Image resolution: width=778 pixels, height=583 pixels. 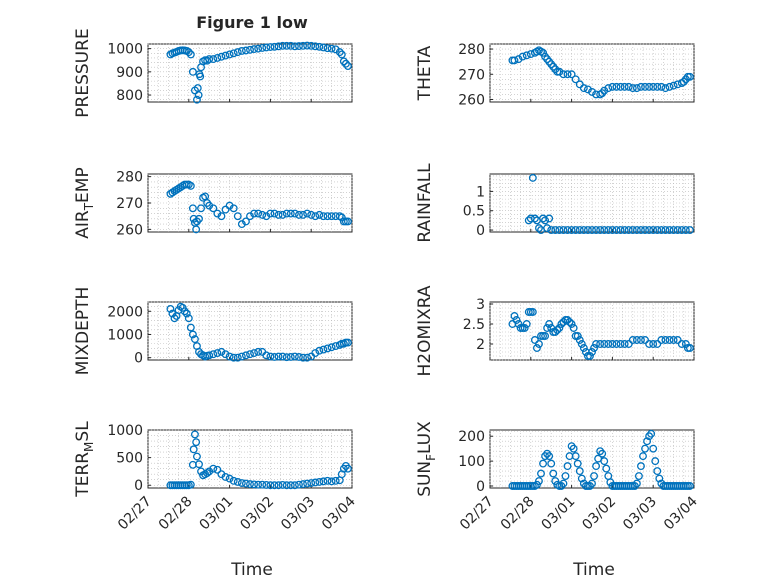 What do you see at coordinates (298, 514) in the screenshot?
I see `x-tick-label: 03/03` at bounding box center [298, 514].